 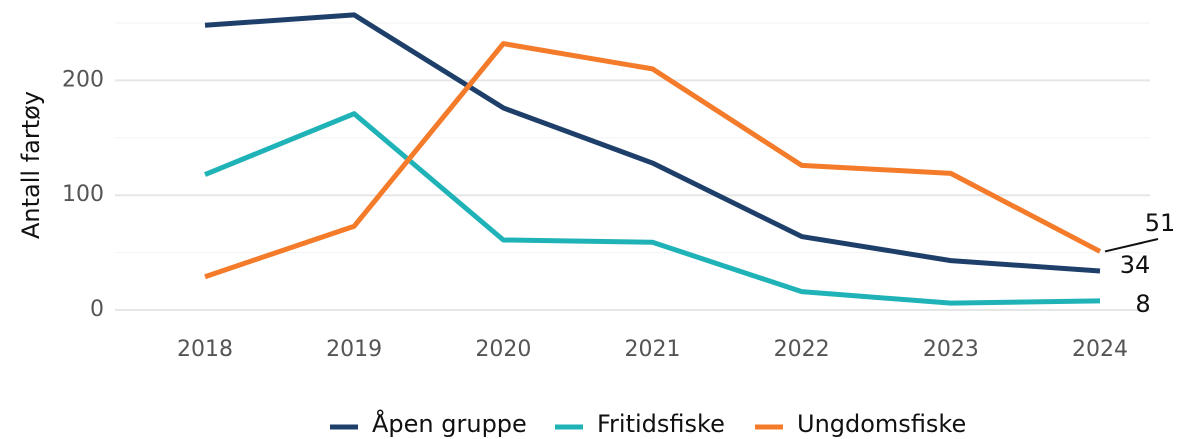 What do you see at coordinates (83, 79) in the screenshot?
I see `y-tick-label: 200` at bounding box center [83, 79].